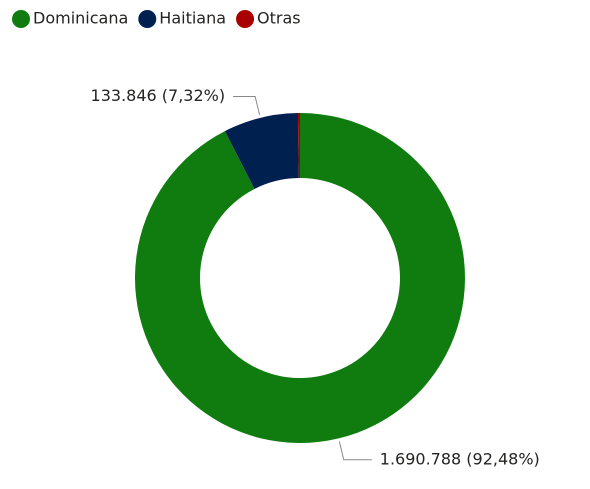 Image resolution: width=590 pixels, height=489 pixels. I want to click on legend-label: Dominicana, so click(80, 18).